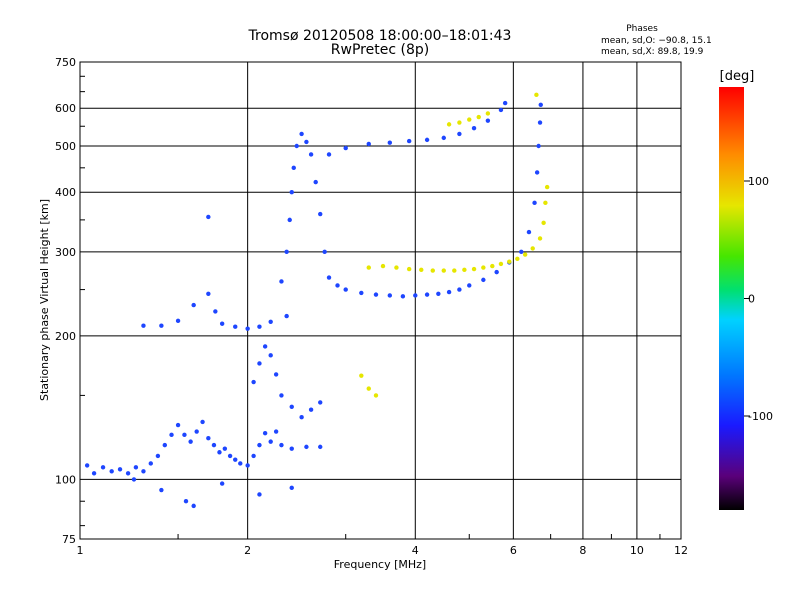  What do you see at coordinates (642, 29) in the screenshot?
I see `phases-title: Phases` at bounding box center [642, 29].